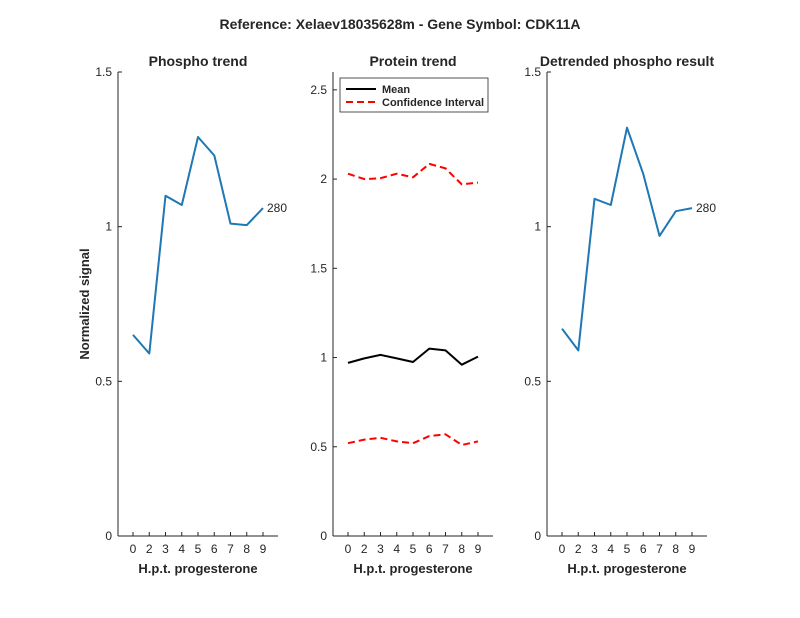 This screenshot has height=618, width=800. I want to click on phospho-trend-x-tick-label: 5, so click(198, 549).